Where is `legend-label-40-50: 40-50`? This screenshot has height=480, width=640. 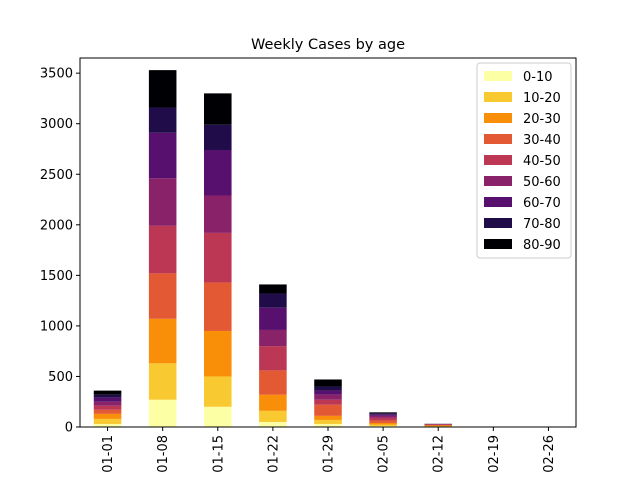
legend-label-40-50: 40-50 is located at coordinates (542, 161).